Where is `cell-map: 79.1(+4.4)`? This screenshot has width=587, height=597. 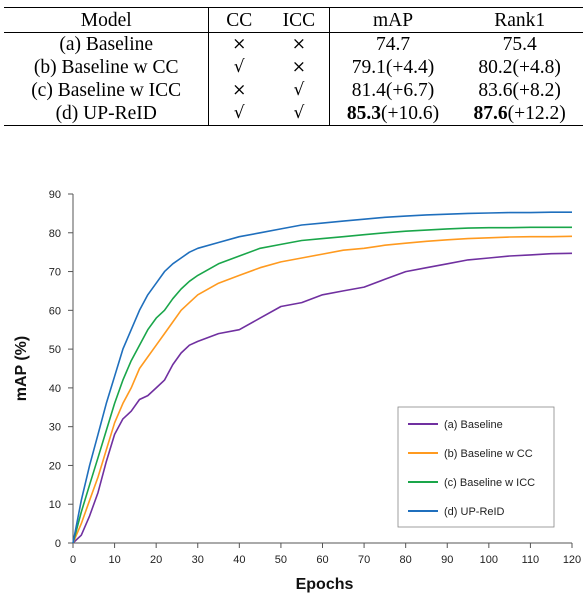 cell-map: 79.1(+4.4) is located at coordinates (392, 67).